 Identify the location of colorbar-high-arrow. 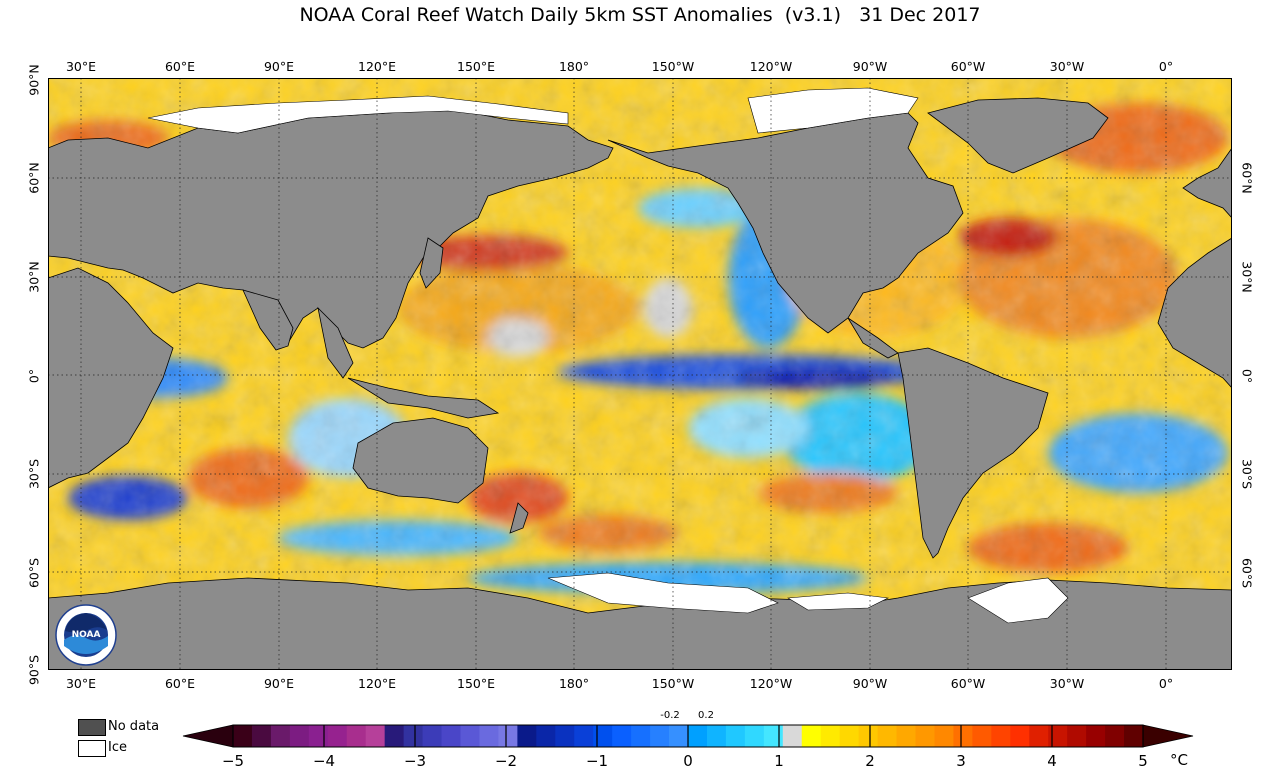
(1168, 736).